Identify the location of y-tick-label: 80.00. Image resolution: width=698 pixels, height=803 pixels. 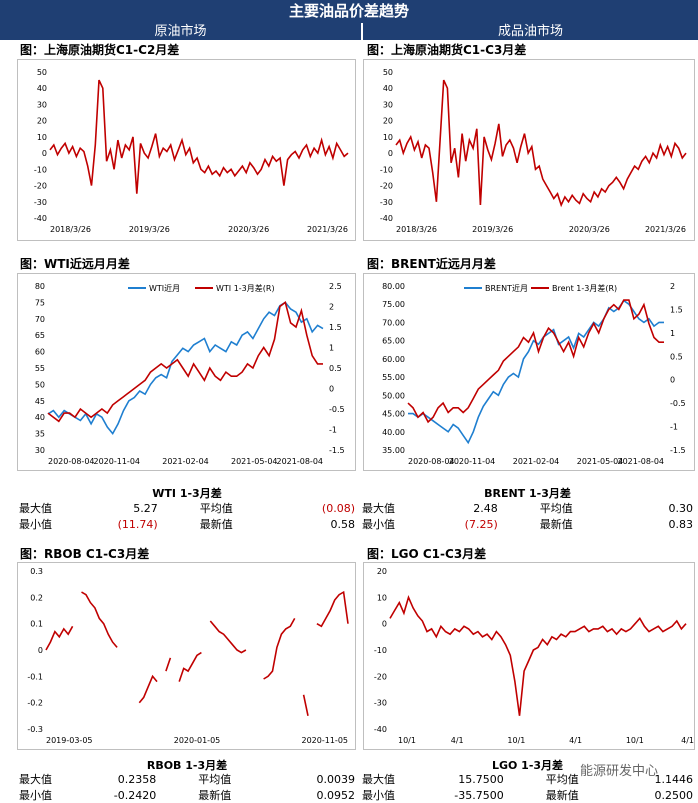
(393, 286).